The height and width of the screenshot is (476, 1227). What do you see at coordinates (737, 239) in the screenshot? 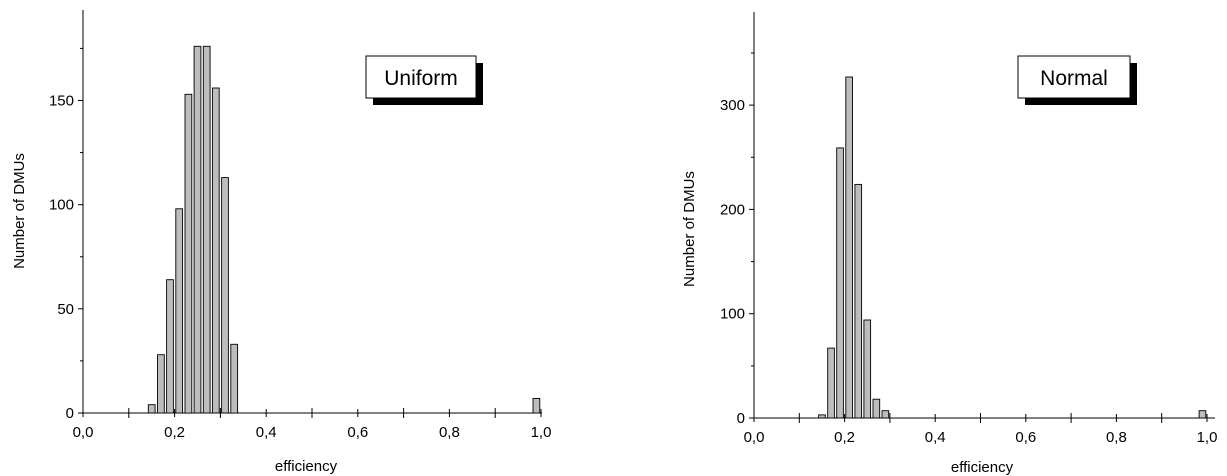
I see `y-ticks-normal: 0 100 200 300` at bounding box center [737, 239].